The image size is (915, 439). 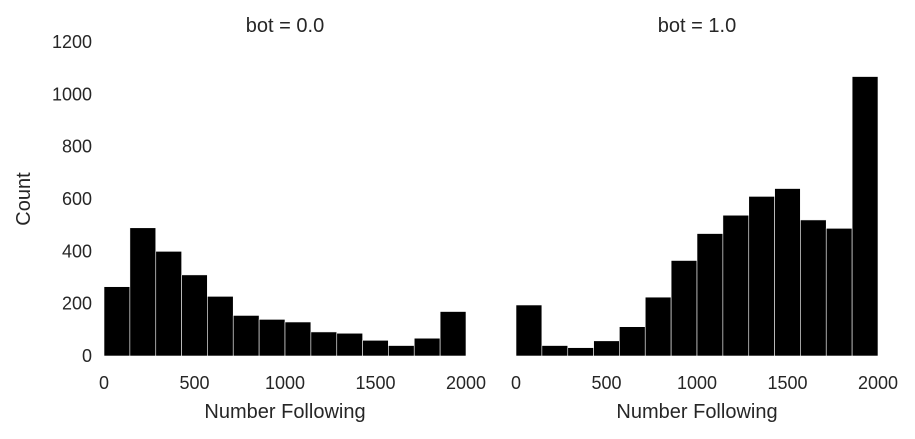 I want to click on x-ticks-bot-1: 0 500 1000 1500 2000, so click(x=704, y=383).